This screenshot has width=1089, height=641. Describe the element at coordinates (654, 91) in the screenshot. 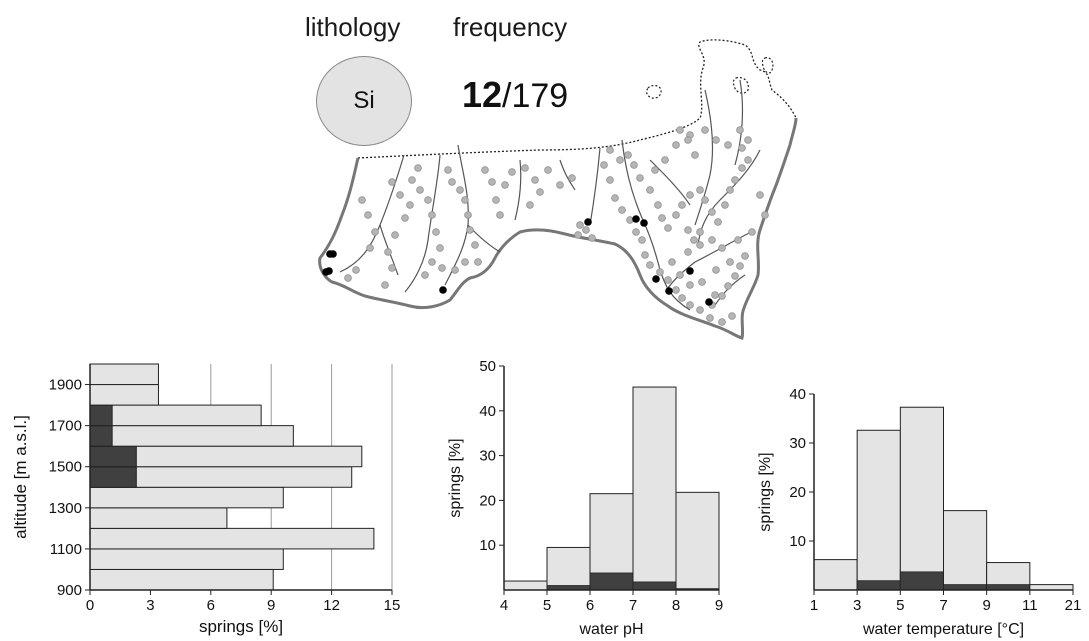

I see `dotted-islet` at that location.